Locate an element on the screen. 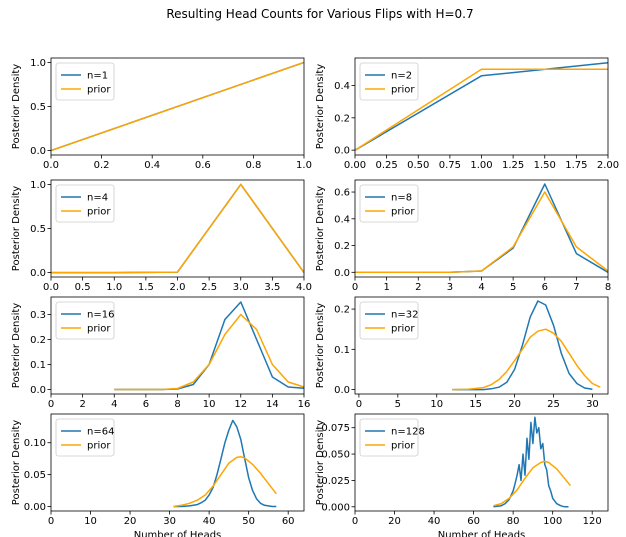 The image size is (626, 537). y-tick-label: 0.050 is located at coordinates (335, 455).